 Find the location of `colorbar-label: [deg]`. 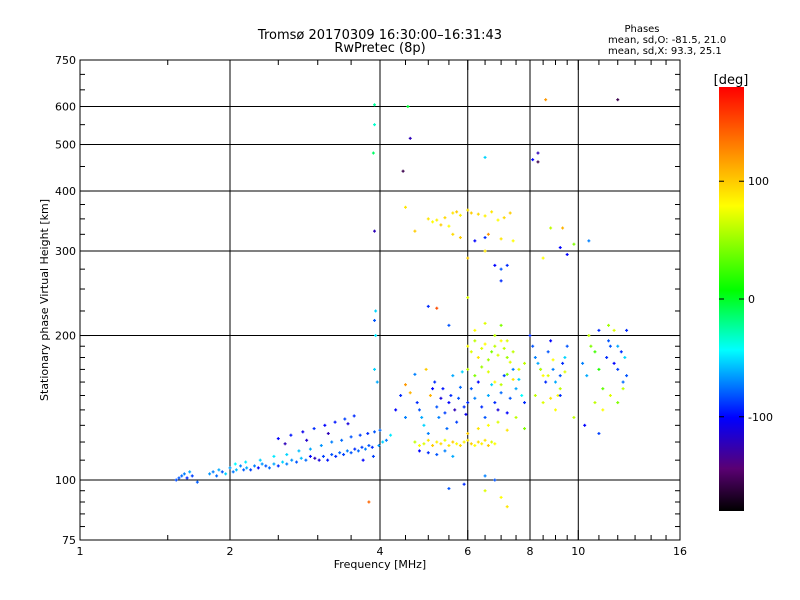

colorbar-label: [deg] is located at coordinates (731, 80).